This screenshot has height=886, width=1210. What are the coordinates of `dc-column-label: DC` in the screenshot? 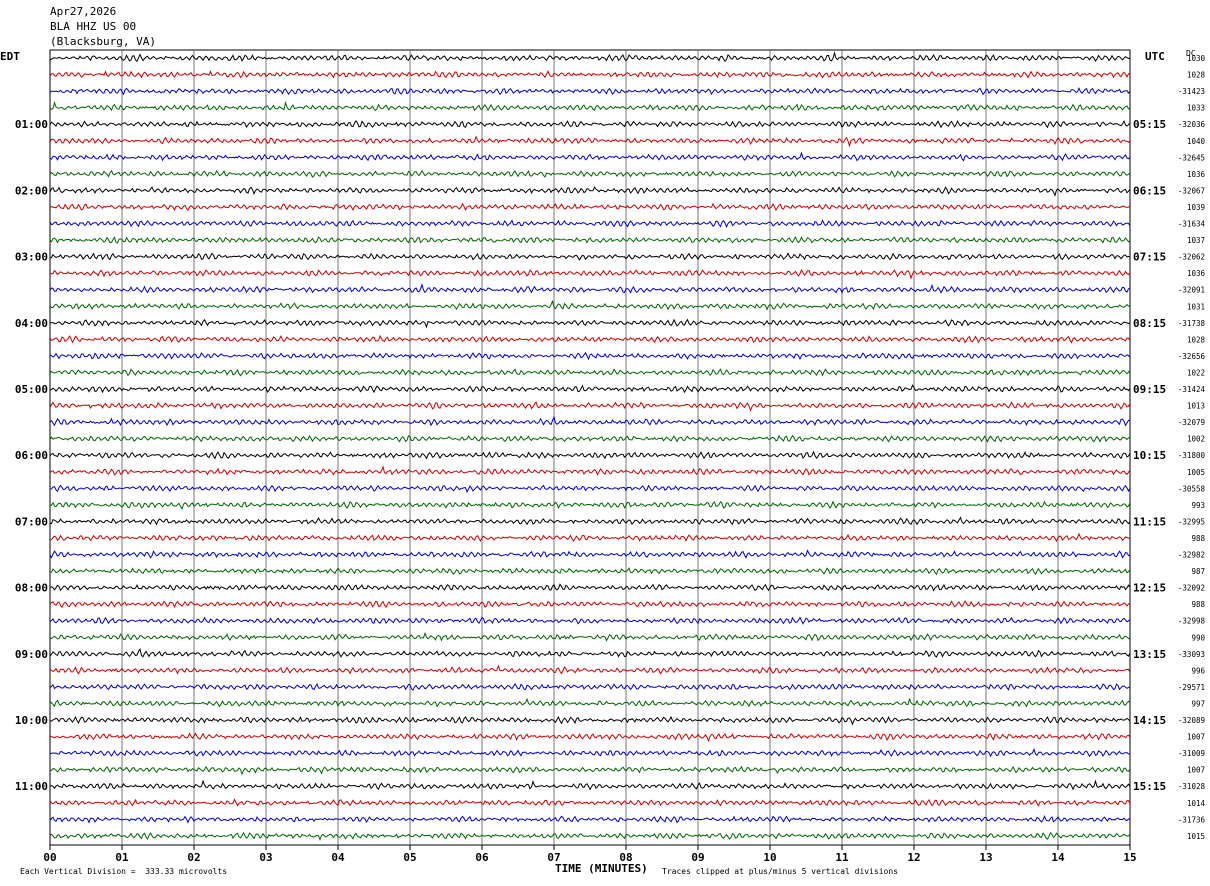 It's located at (1191, 53).